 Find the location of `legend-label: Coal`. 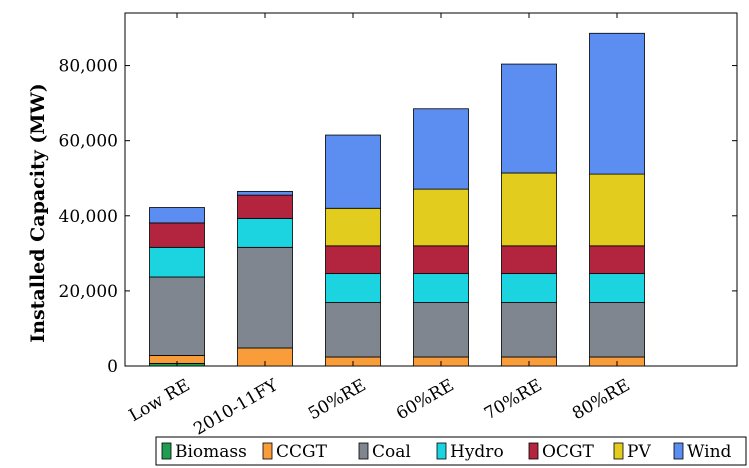

legend-label: Coal is located at coordinates (391, 452).